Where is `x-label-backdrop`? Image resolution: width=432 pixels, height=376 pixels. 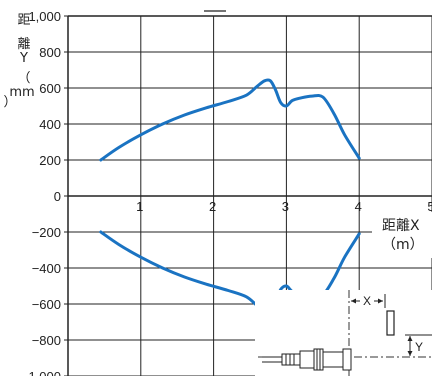
x-label-backdrop is located at coordinates (402, 235).